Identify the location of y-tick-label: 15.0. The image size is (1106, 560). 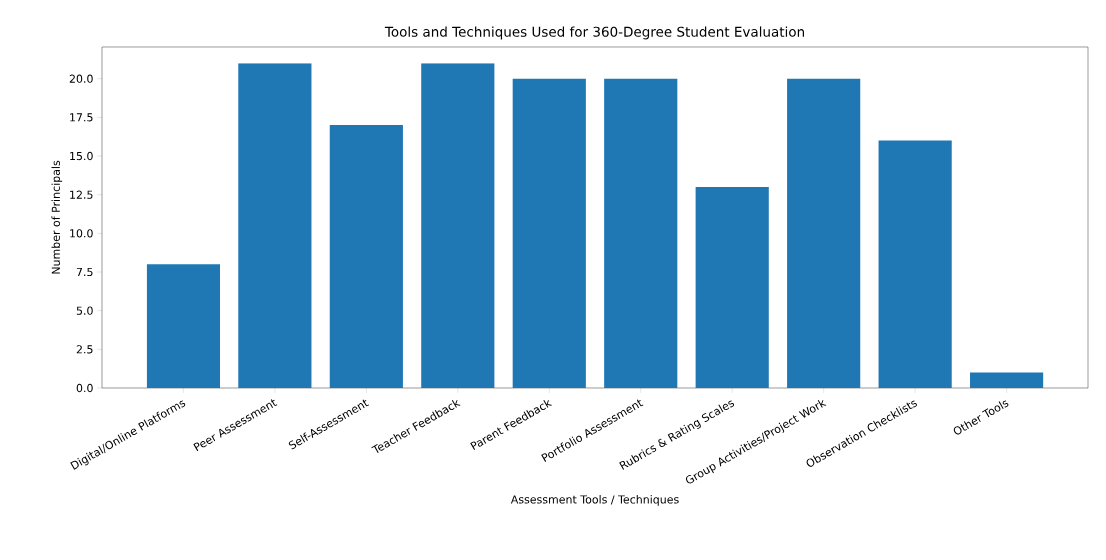
(81, 156).